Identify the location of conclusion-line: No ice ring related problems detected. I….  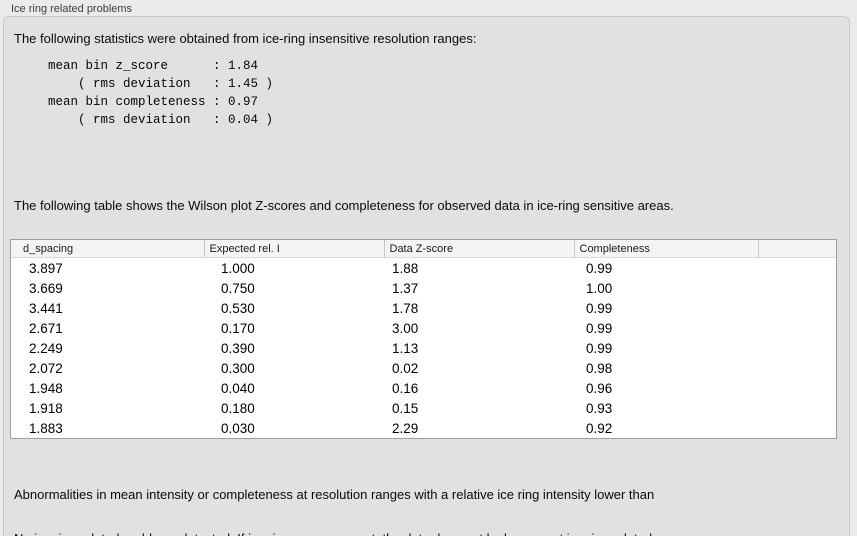
(333, 533).